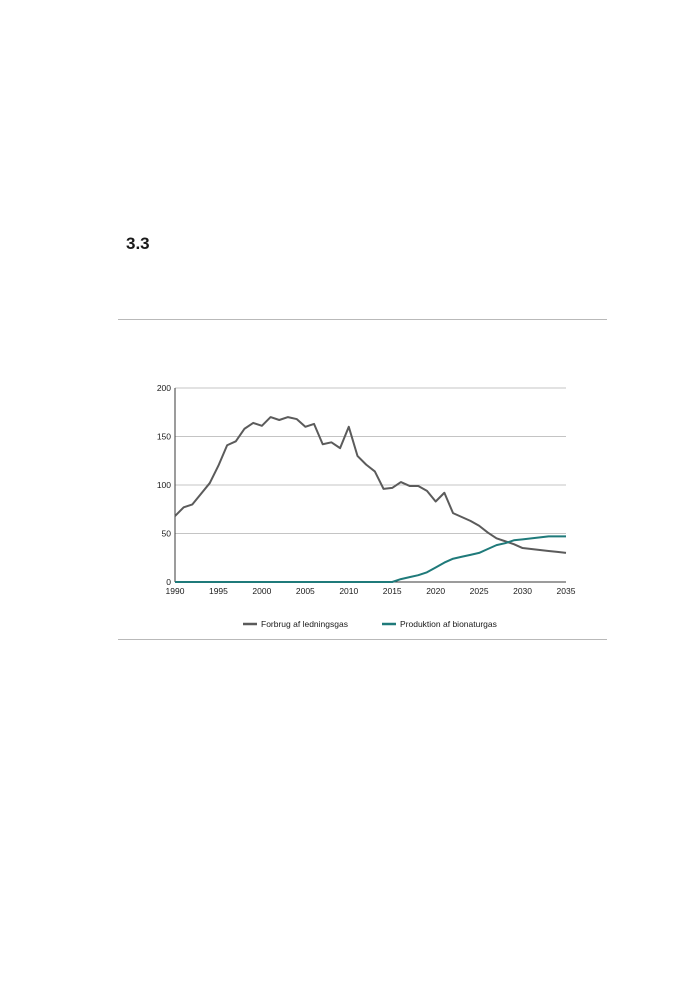 The height and width of the screenshot is (984, 693). What do you see at coordinates (370, 559) in the screenshot?
I see `series-line-production` at bounding box center [370, 559].